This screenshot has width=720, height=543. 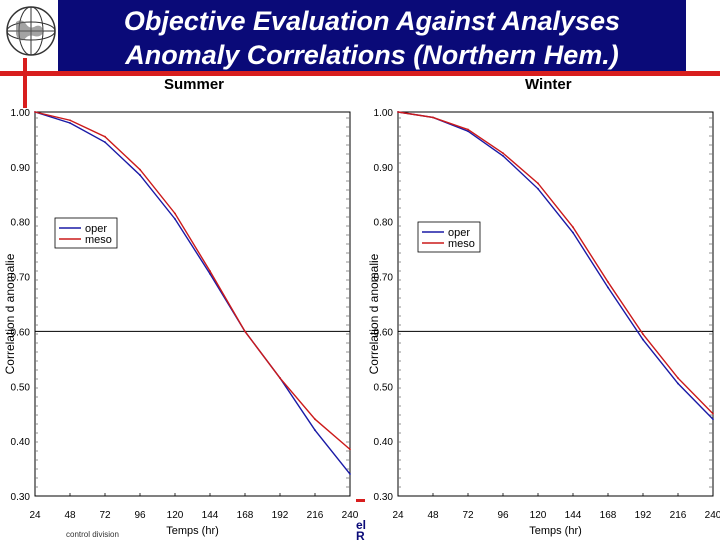 What do you see at coordinates (433, 515) in the screenshot?
I see `winter-x-tick-label: 48` at bounding box center [433, 515].